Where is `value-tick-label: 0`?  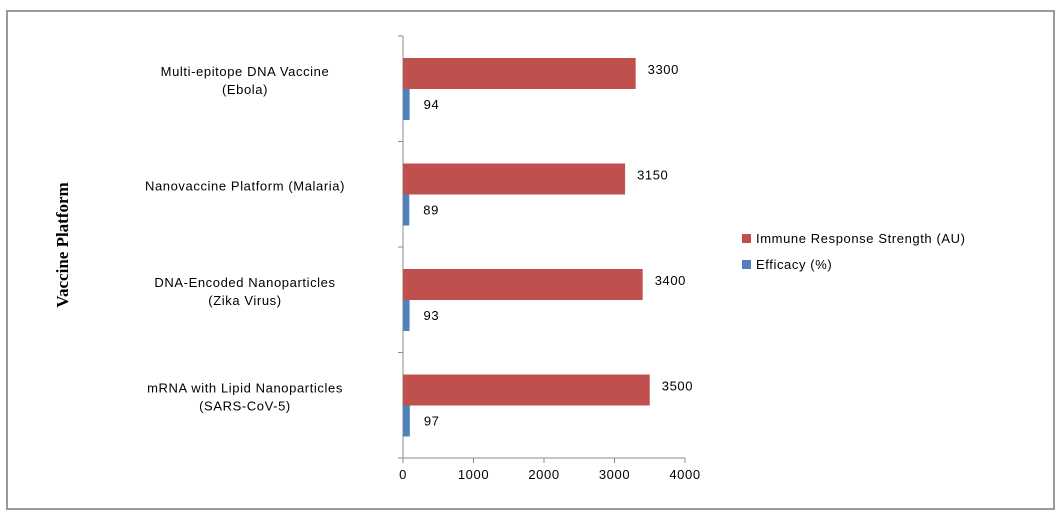 value-tick-label: 0 is located at coordinates (403, 474).